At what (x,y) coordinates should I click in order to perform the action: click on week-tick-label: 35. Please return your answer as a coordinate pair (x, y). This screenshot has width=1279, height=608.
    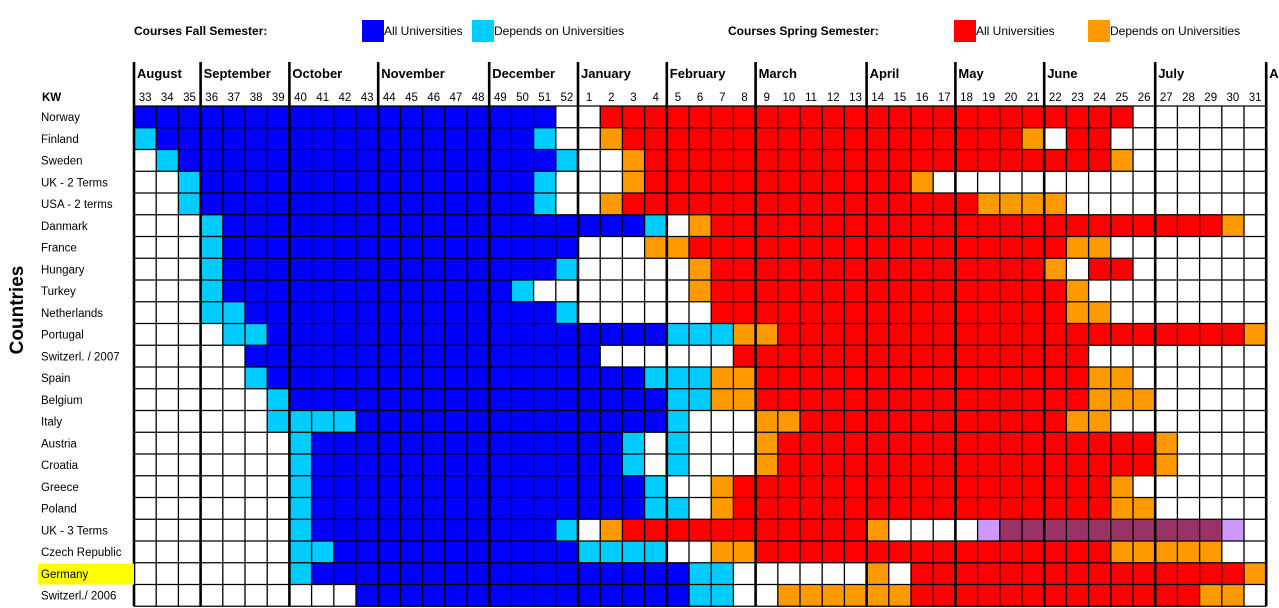
    Looking at the image, I should click on (189, 98).